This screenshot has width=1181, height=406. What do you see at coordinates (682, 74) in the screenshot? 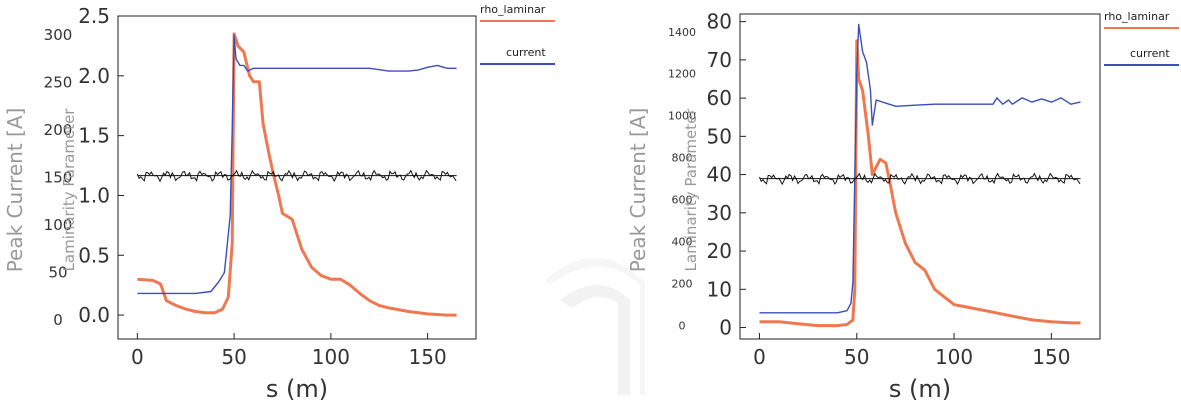
I see `y-outer-tick-label: 1200` at bounding box center [682, 74].